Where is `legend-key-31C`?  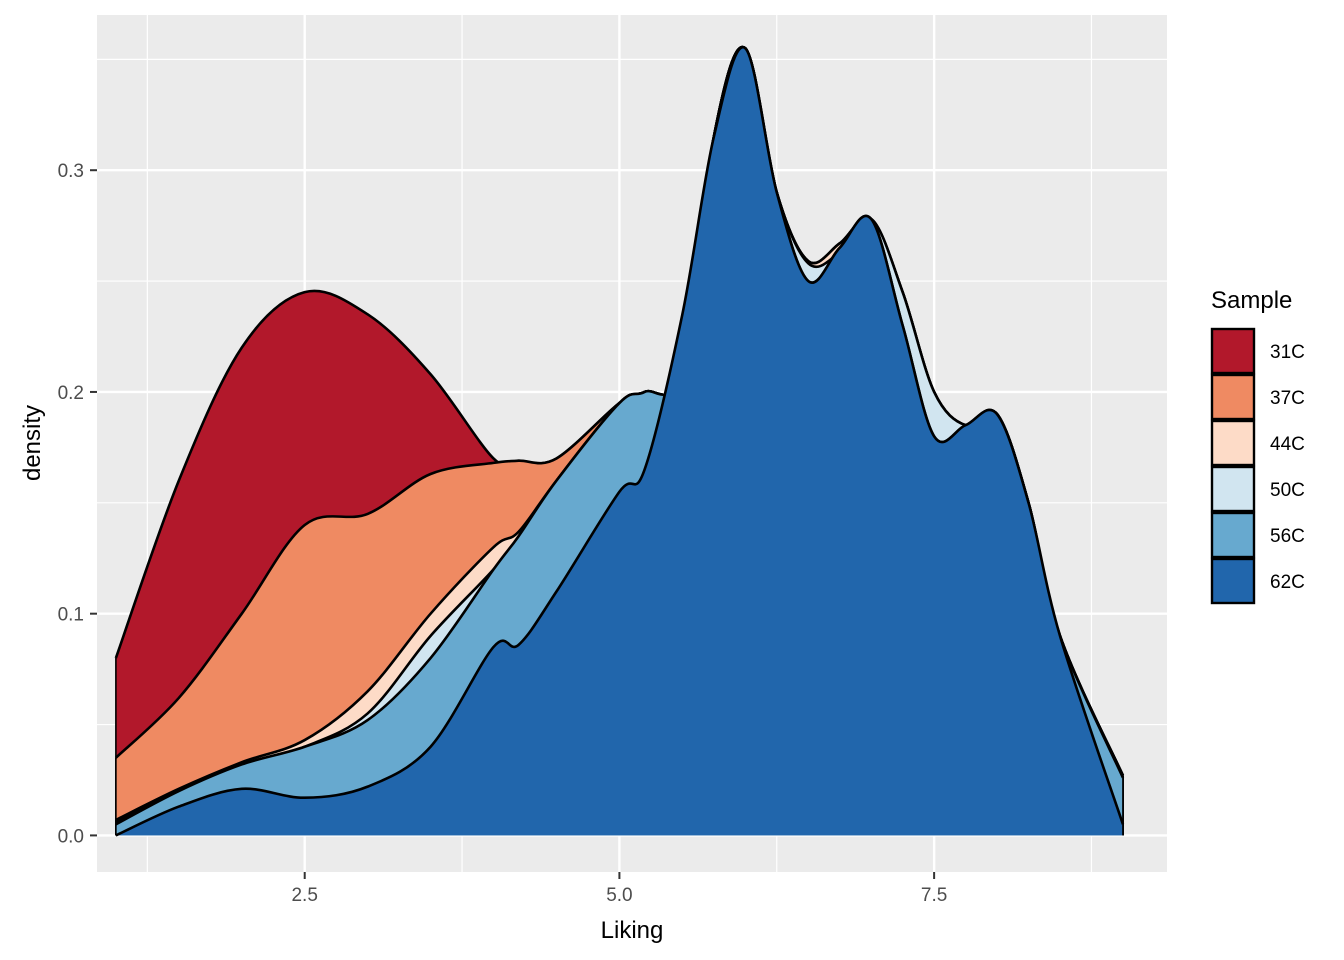
legend-key-31C is located at coordinates (1233, 351).